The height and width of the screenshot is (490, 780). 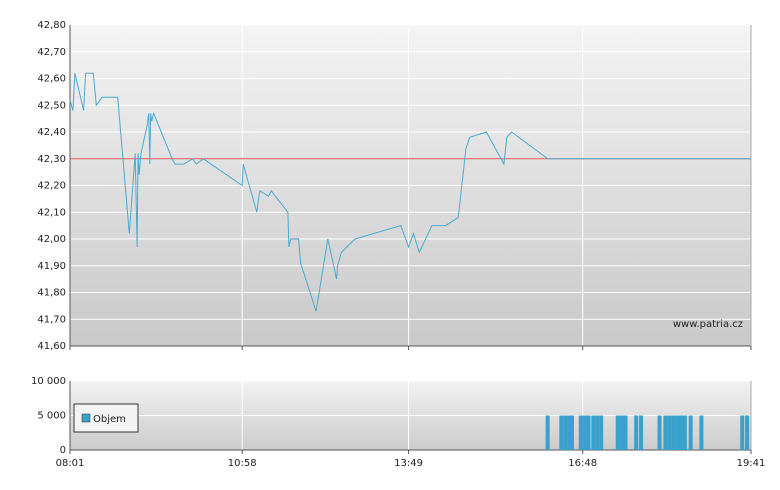 I want to click on y-tick-label: 42,30, so click(x=51, y=159).